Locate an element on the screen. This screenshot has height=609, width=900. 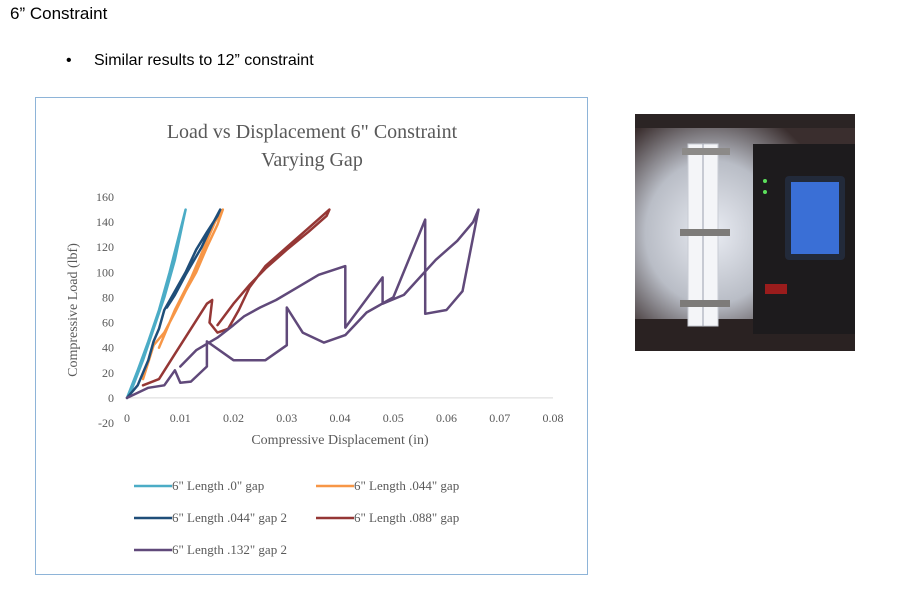
y-tick-label: 80 is located at coordinates (108, 297).